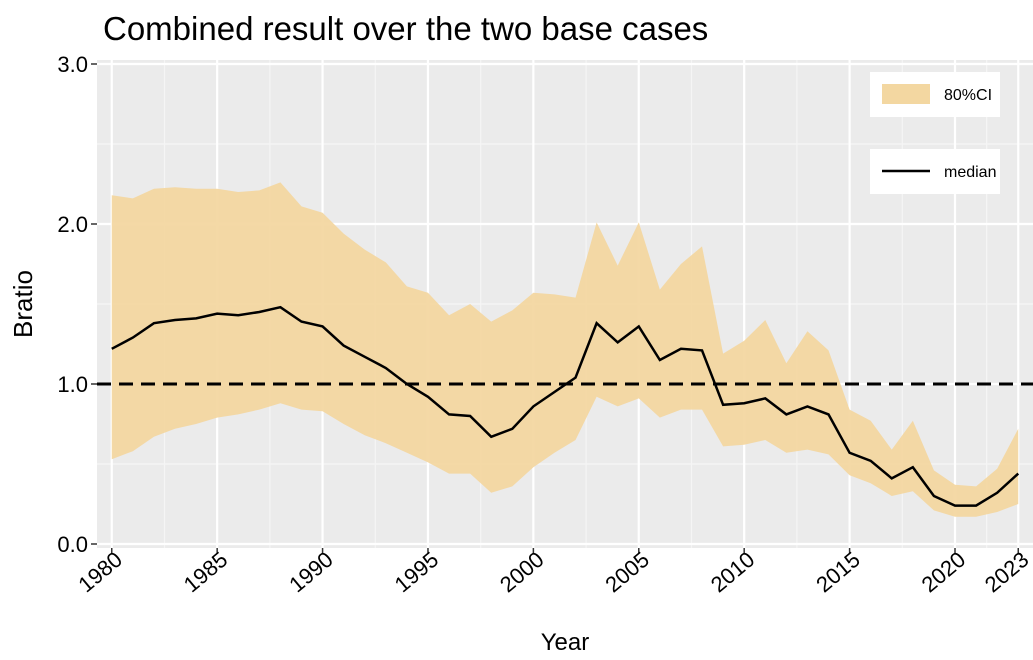  I want to click on y-tick-label: 2.0, so click(72, 224).